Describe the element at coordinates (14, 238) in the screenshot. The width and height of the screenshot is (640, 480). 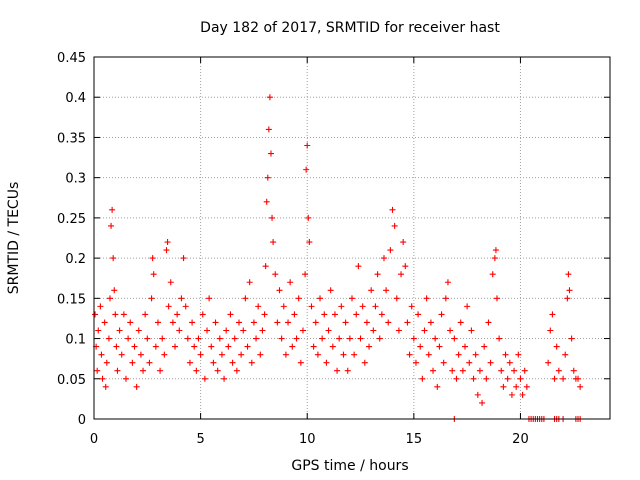
I see `y-axis-label: SRMTID / TECUs` at that location.